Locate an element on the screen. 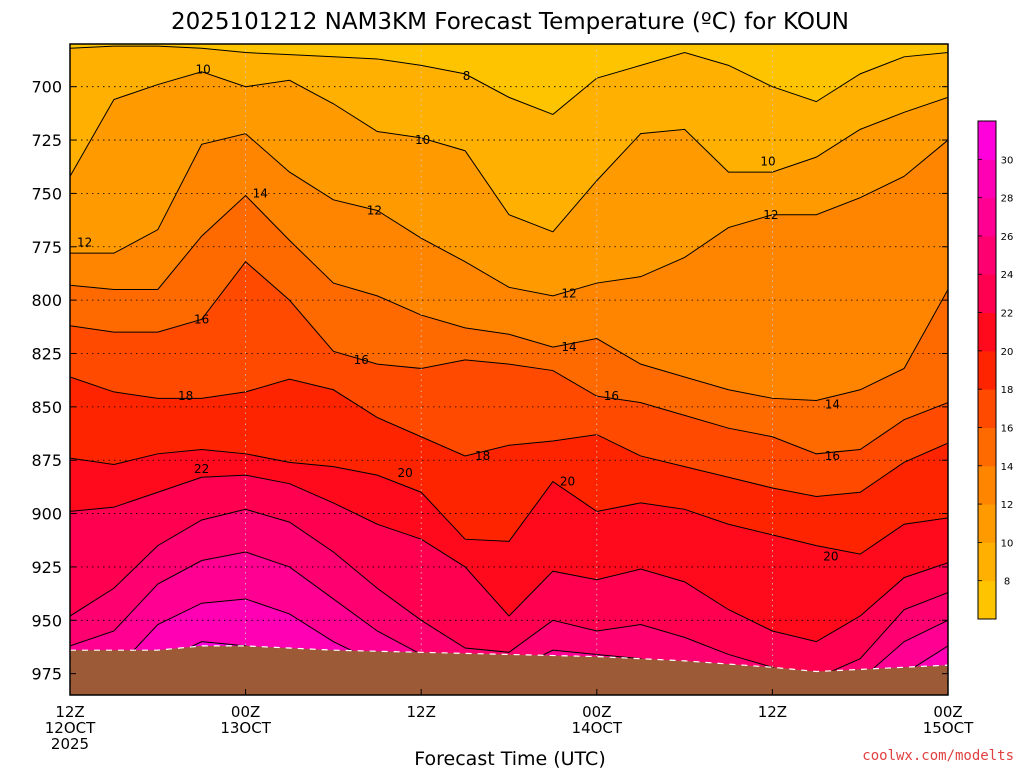 This screenshot has width=1024, height=768. x-tick-label: 13OCT is located at coordinates (245, 728).